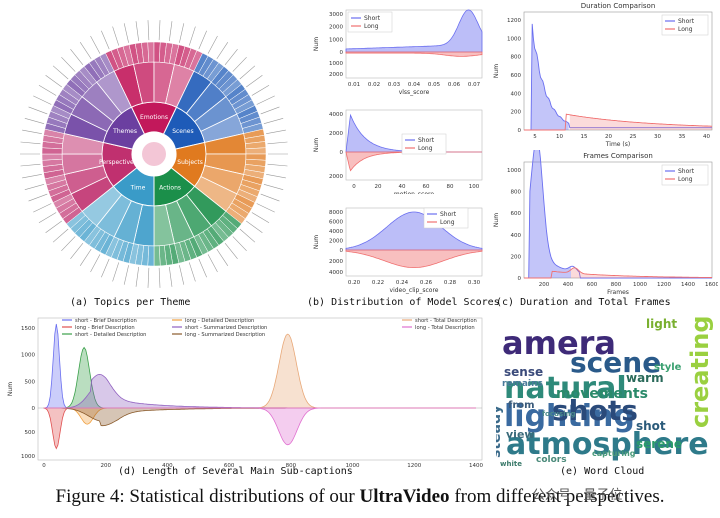 The width and height of the screenshot is (720, 518). I want to click on caption-a: (a) Topics per Theme, so click(130, 302).